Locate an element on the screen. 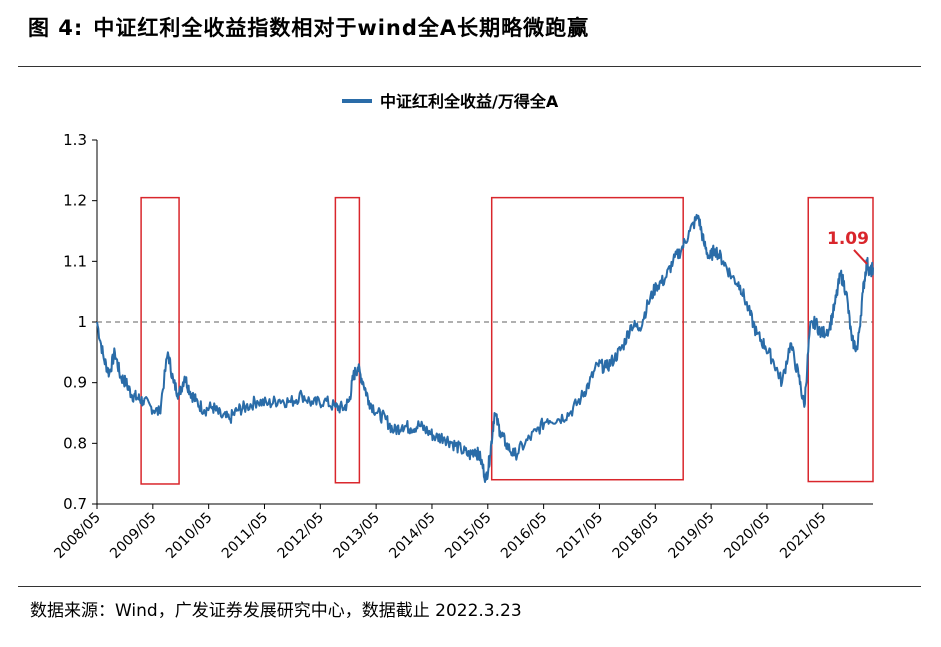 Image resolution: width=941 pixels, height=647 pixels. annotation-arrow is located at coordinates (860, 257).